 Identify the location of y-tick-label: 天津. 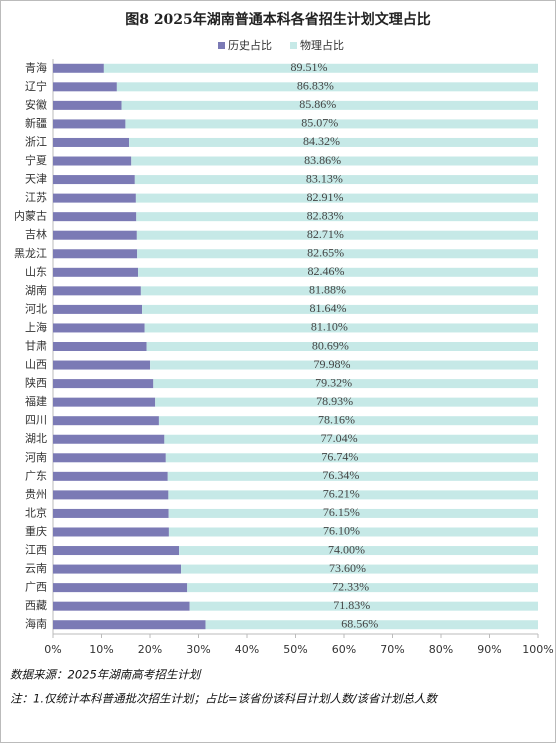
(36, 179).